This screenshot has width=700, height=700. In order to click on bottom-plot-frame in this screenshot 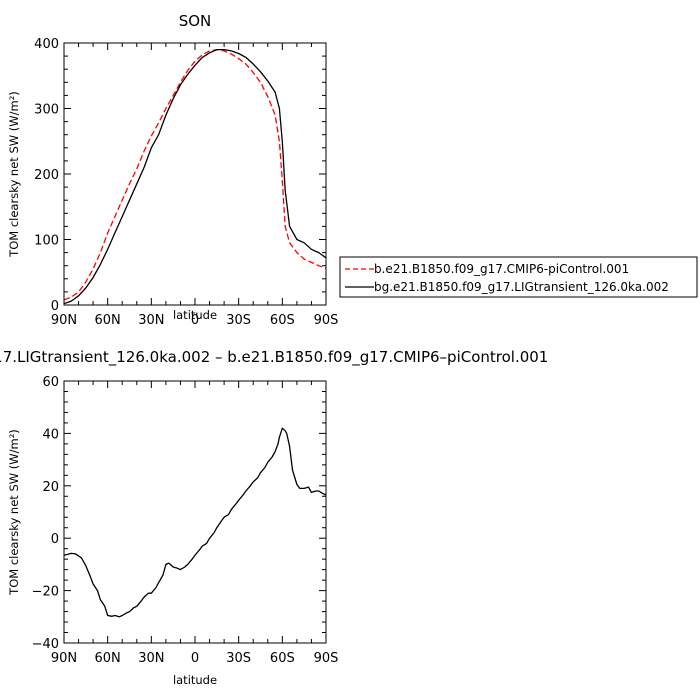, I will do `click(195, 512)`.